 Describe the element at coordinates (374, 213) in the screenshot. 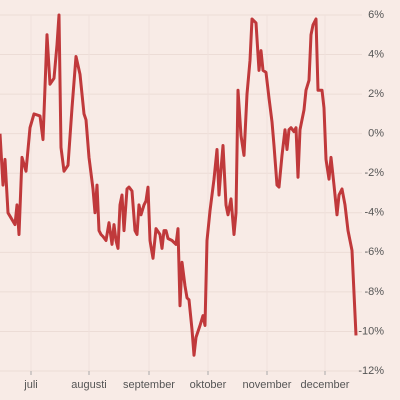

I see `y-tick-label: -4%` at that location.